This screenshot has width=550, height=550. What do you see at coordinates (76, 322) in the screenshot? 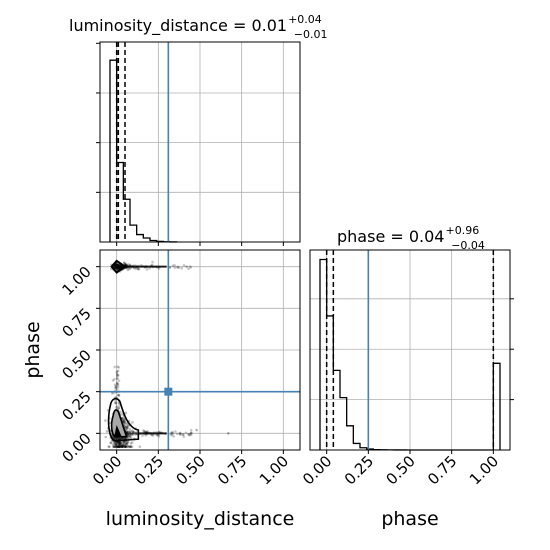
I see `y-tick-label-3: 0.75` at bounding box center [76, 322].